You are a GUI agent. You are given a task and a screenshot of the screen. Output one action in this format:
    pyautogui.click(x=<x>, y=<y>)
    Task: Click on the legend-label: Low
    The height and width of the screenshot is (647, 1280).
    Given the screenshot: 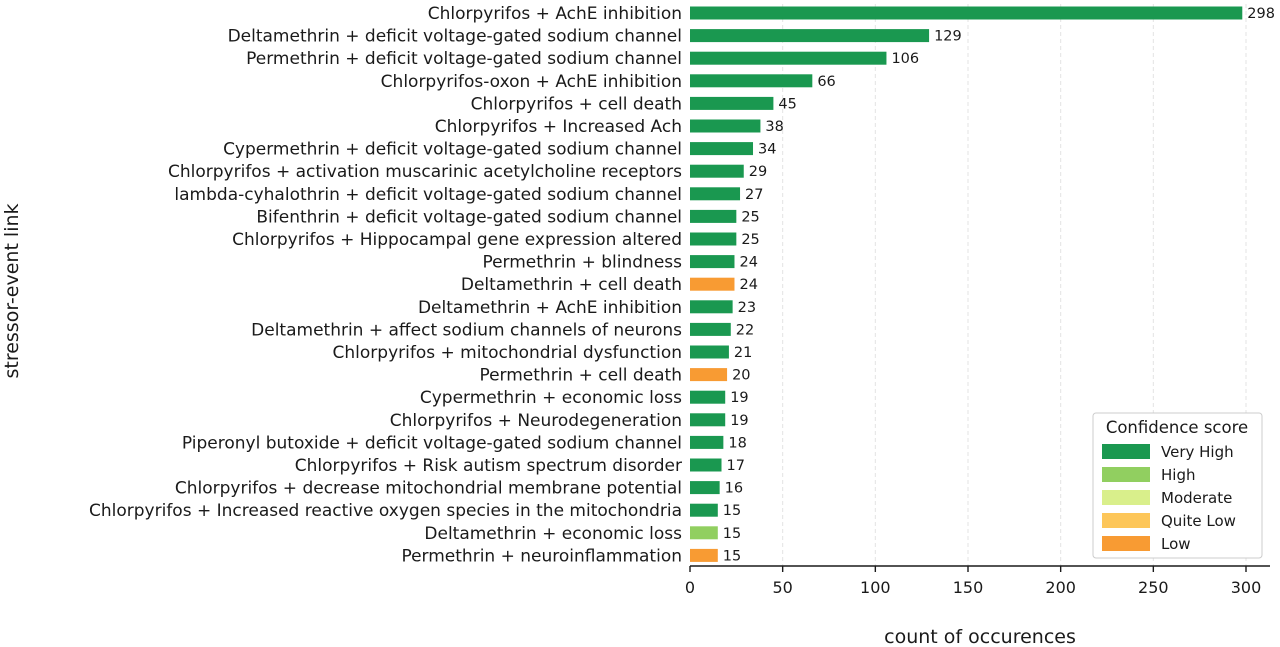 What is the action you would take?
    pyautogui.click(x=1176, y=544)
    